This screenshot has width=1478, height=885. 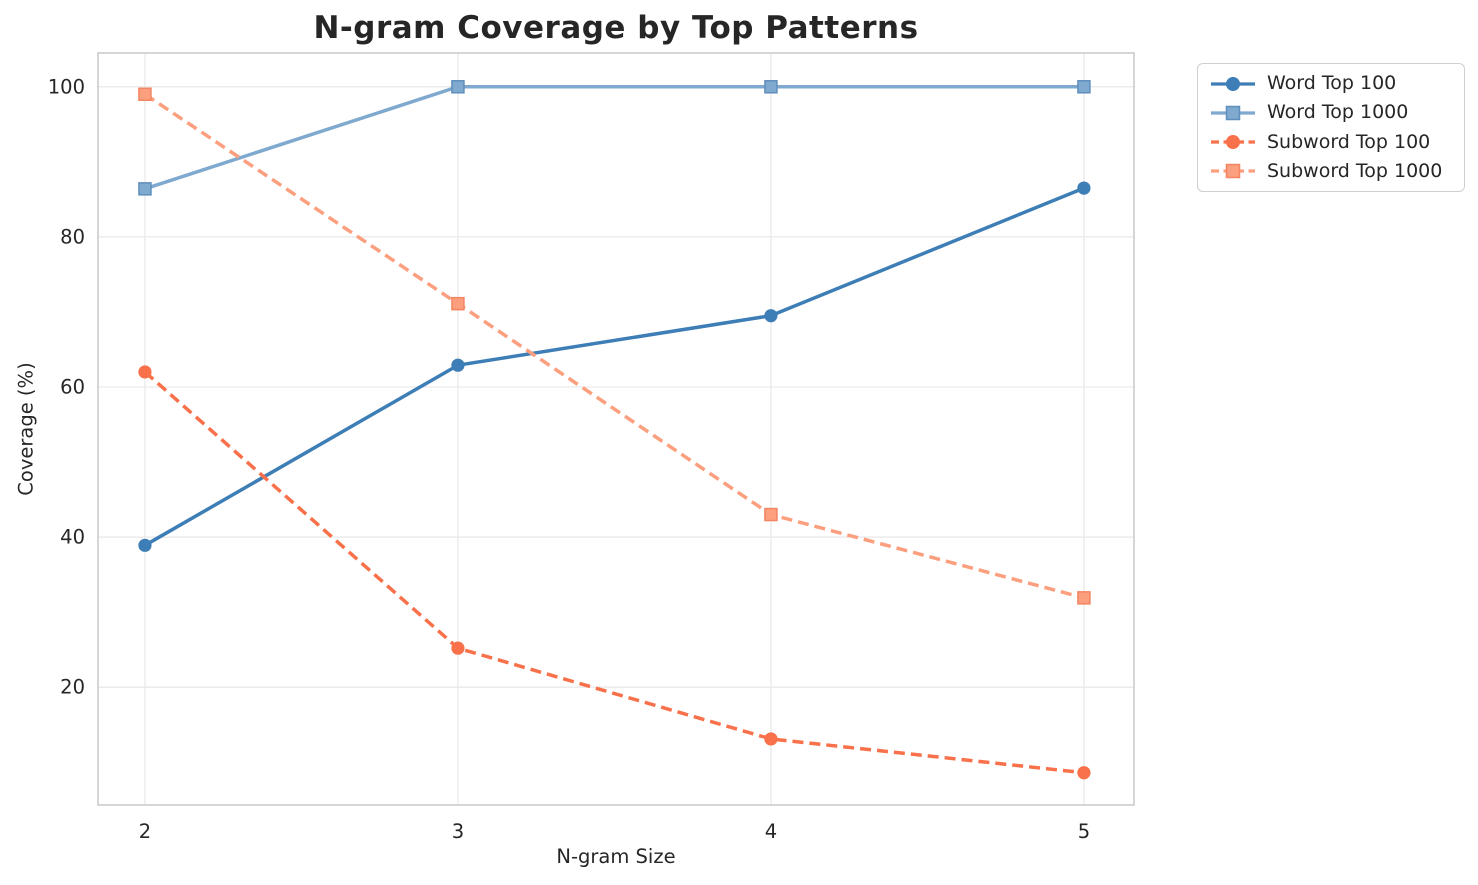 What do you see at coordinates (72, 537) in the screenshot?
I see `y-tick-label: 40` at bounding box center [72, 537].